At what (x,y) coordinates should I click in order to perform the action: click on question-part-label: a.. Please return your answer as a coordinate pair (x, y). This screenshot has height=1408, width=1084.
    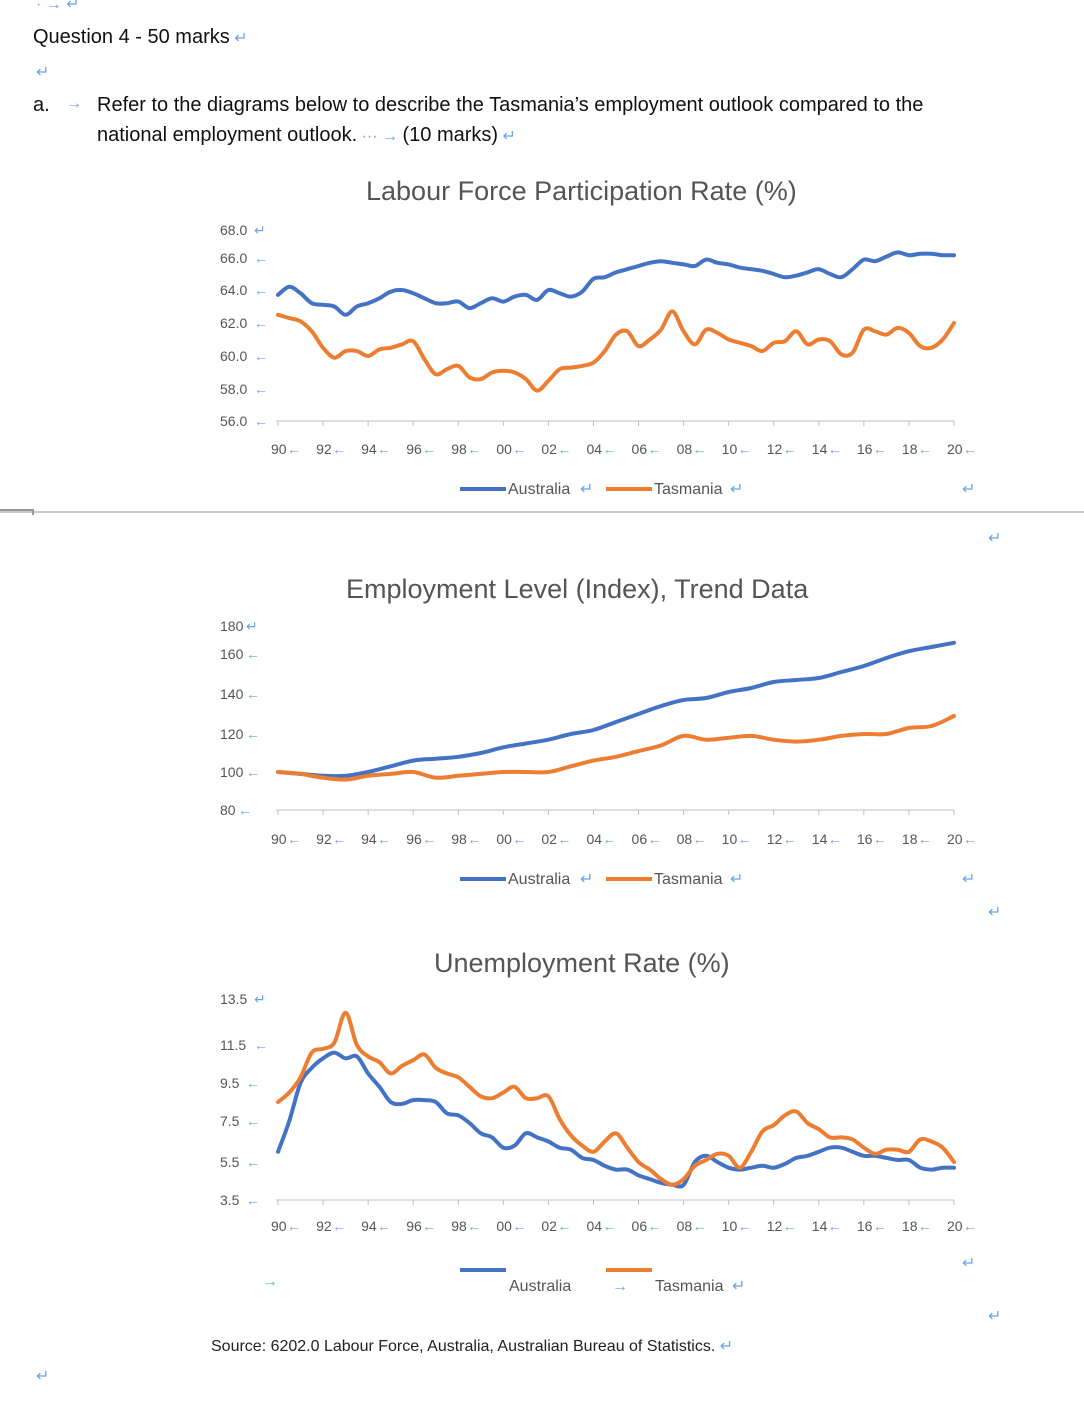
    Looking at the image, I should click on (41, 105).